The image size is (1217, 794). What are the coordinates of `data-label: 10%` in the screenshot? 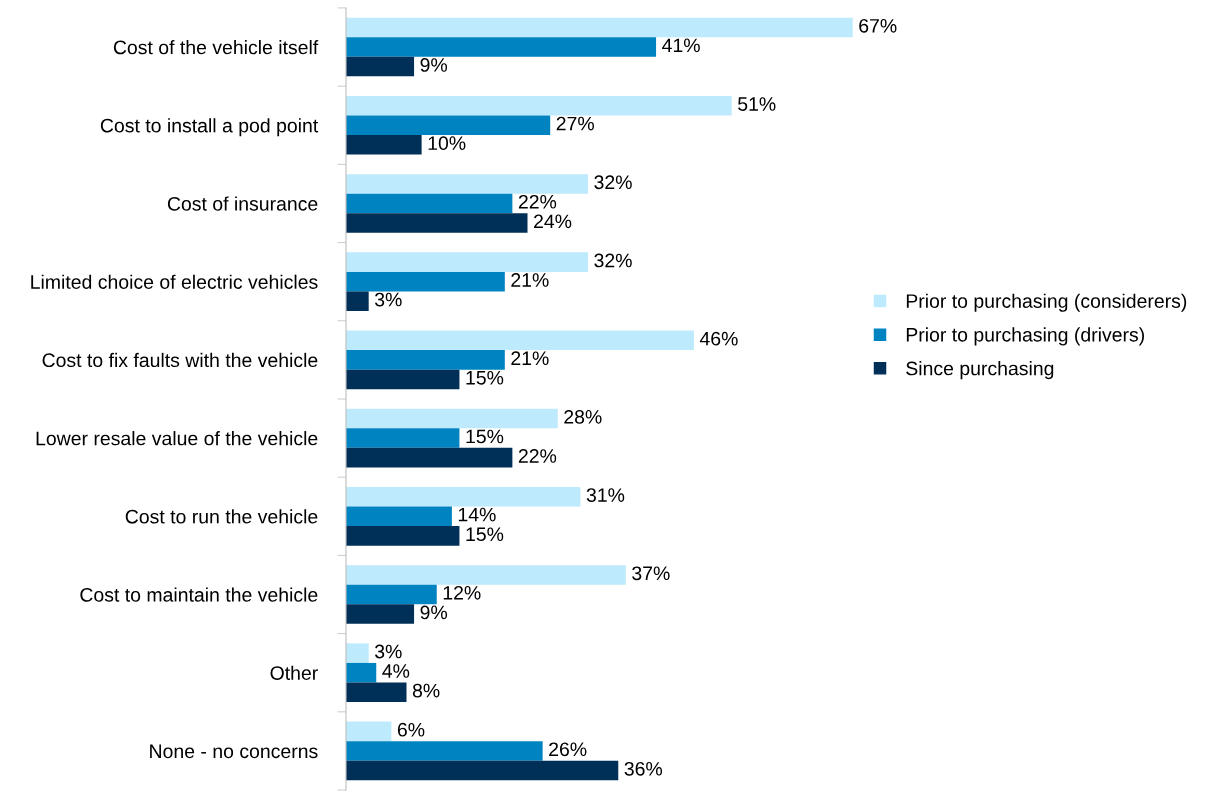 It's located at (447, 143).